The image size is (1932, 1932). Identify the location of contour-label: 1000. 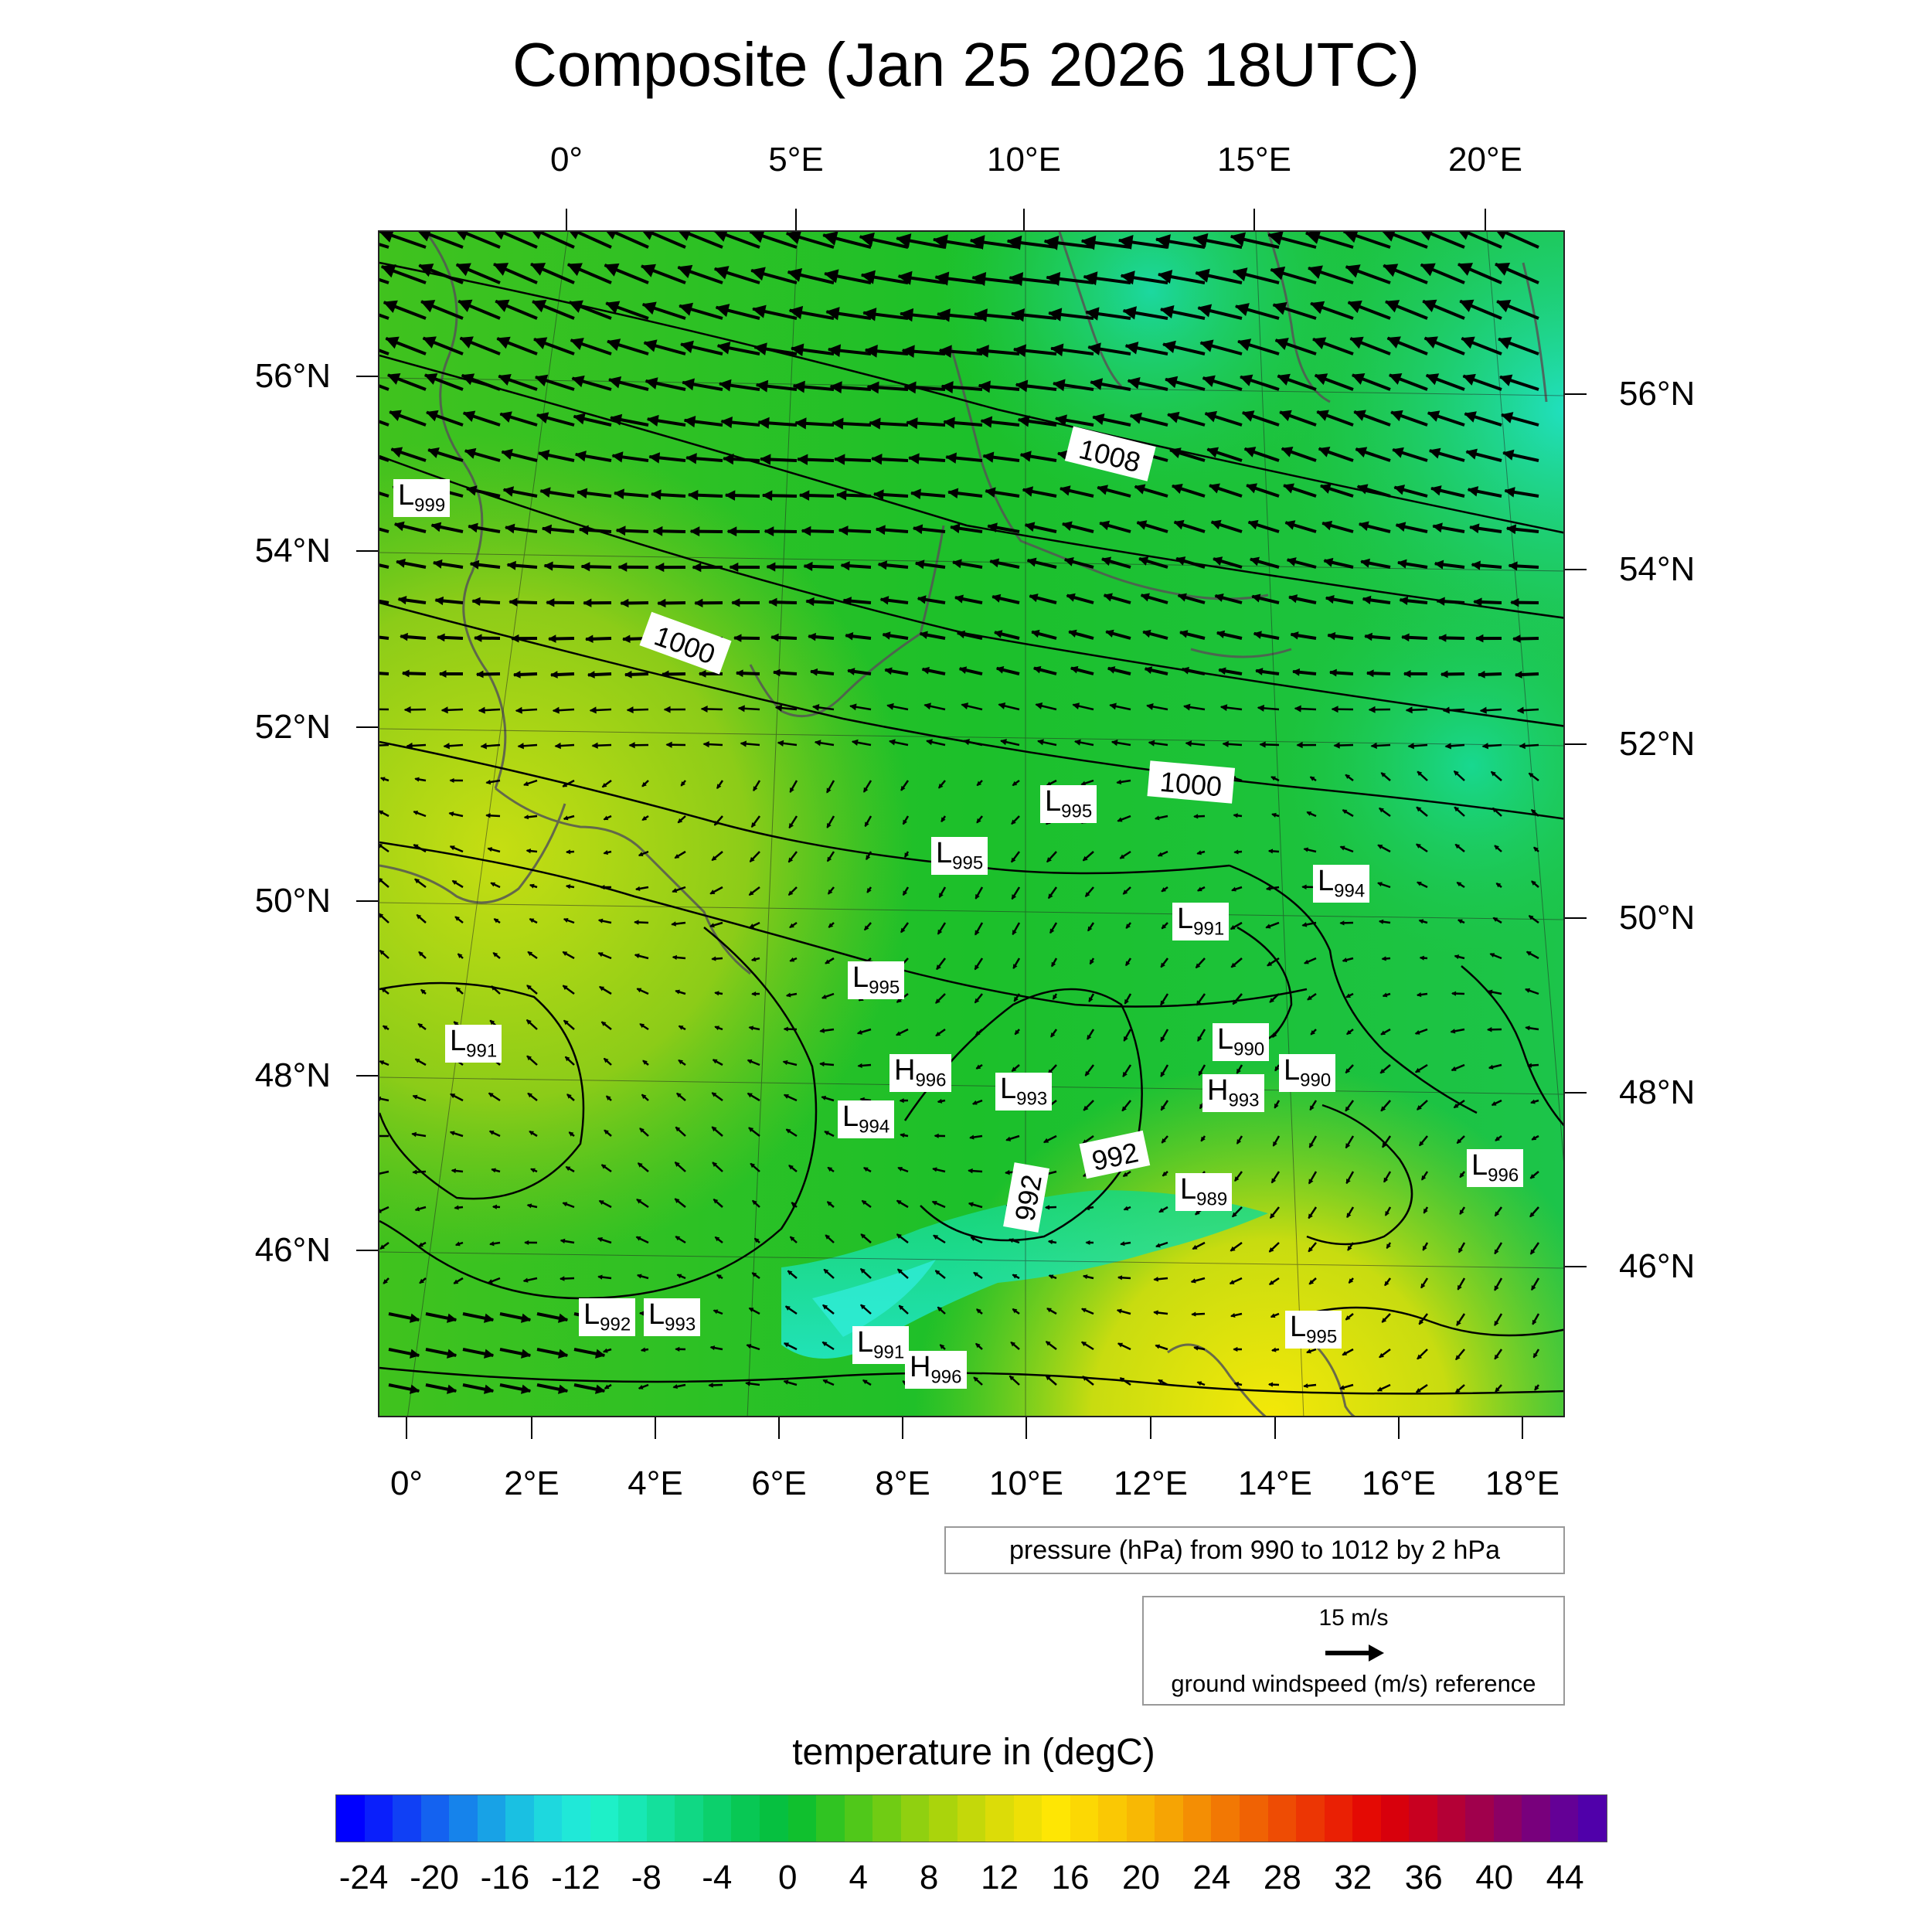
(1191, 784).